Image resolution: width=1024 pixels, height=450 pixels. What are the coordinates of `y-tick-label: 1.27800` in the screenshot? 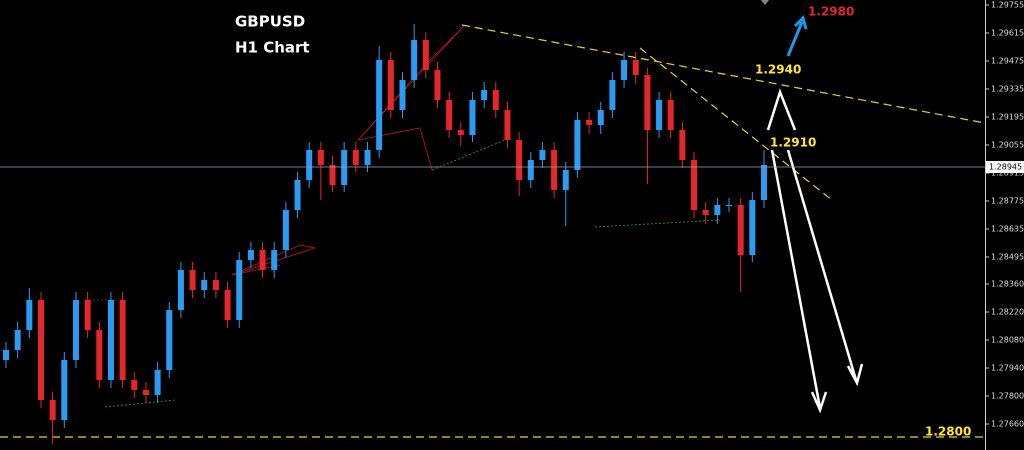 It's located at (1007, 396).